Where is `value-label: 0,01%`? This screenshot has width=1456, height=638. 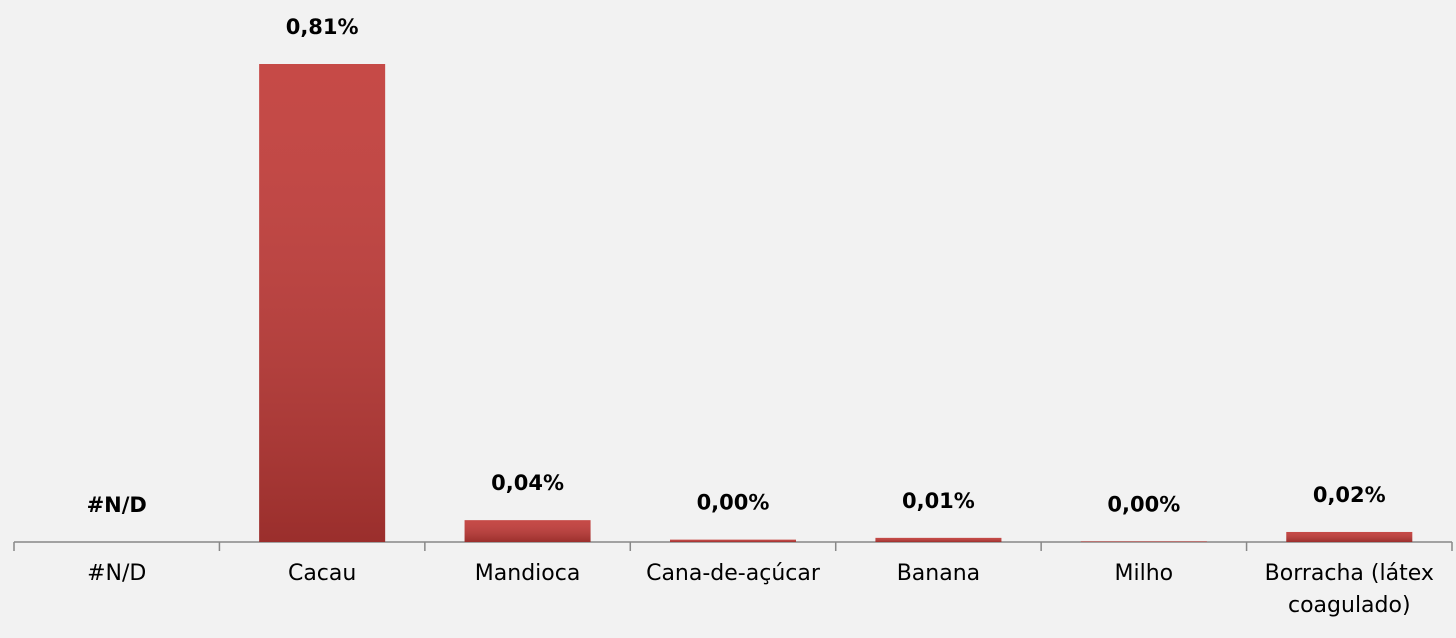 value-label: 0,01% is located at coordinates (938, 501).